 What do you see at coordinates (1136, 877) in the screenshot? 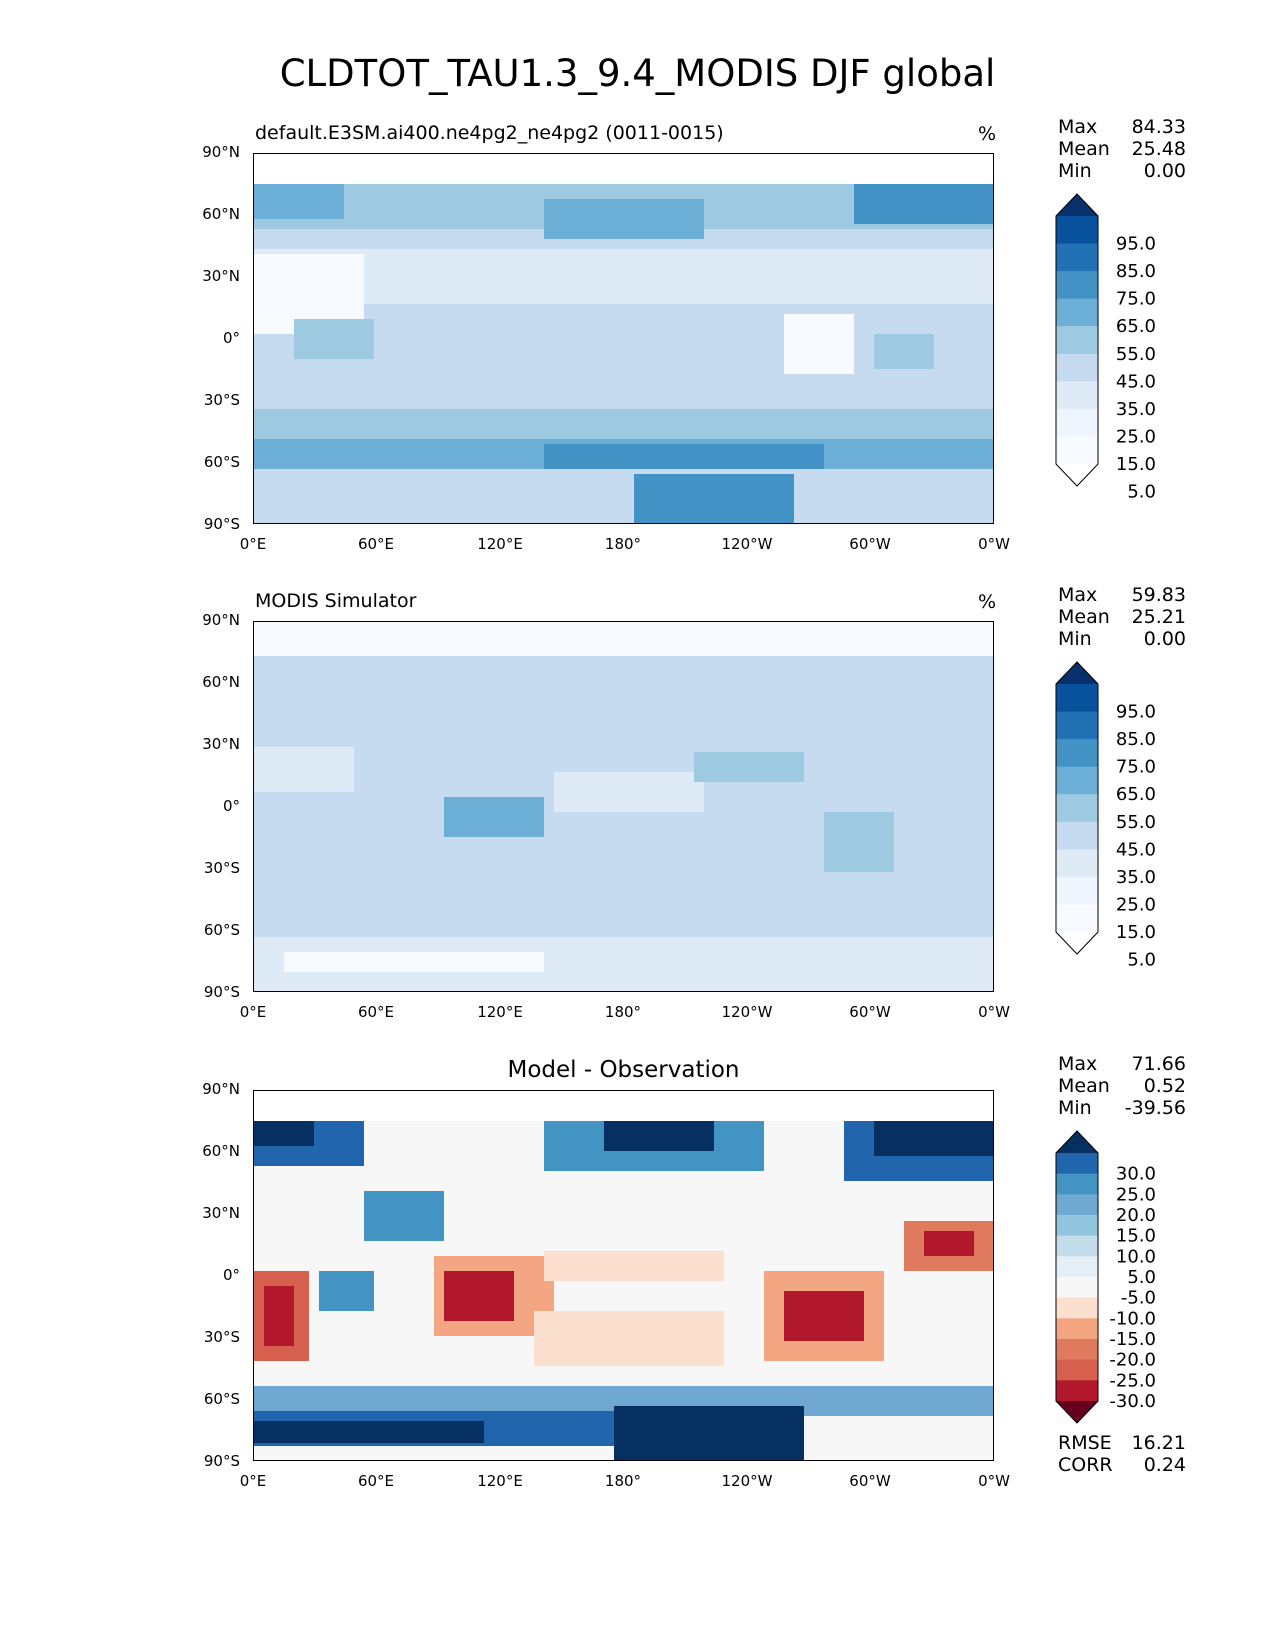
I see `colorbar-tick-label: 35.0` at bounding box center [1136, 877].